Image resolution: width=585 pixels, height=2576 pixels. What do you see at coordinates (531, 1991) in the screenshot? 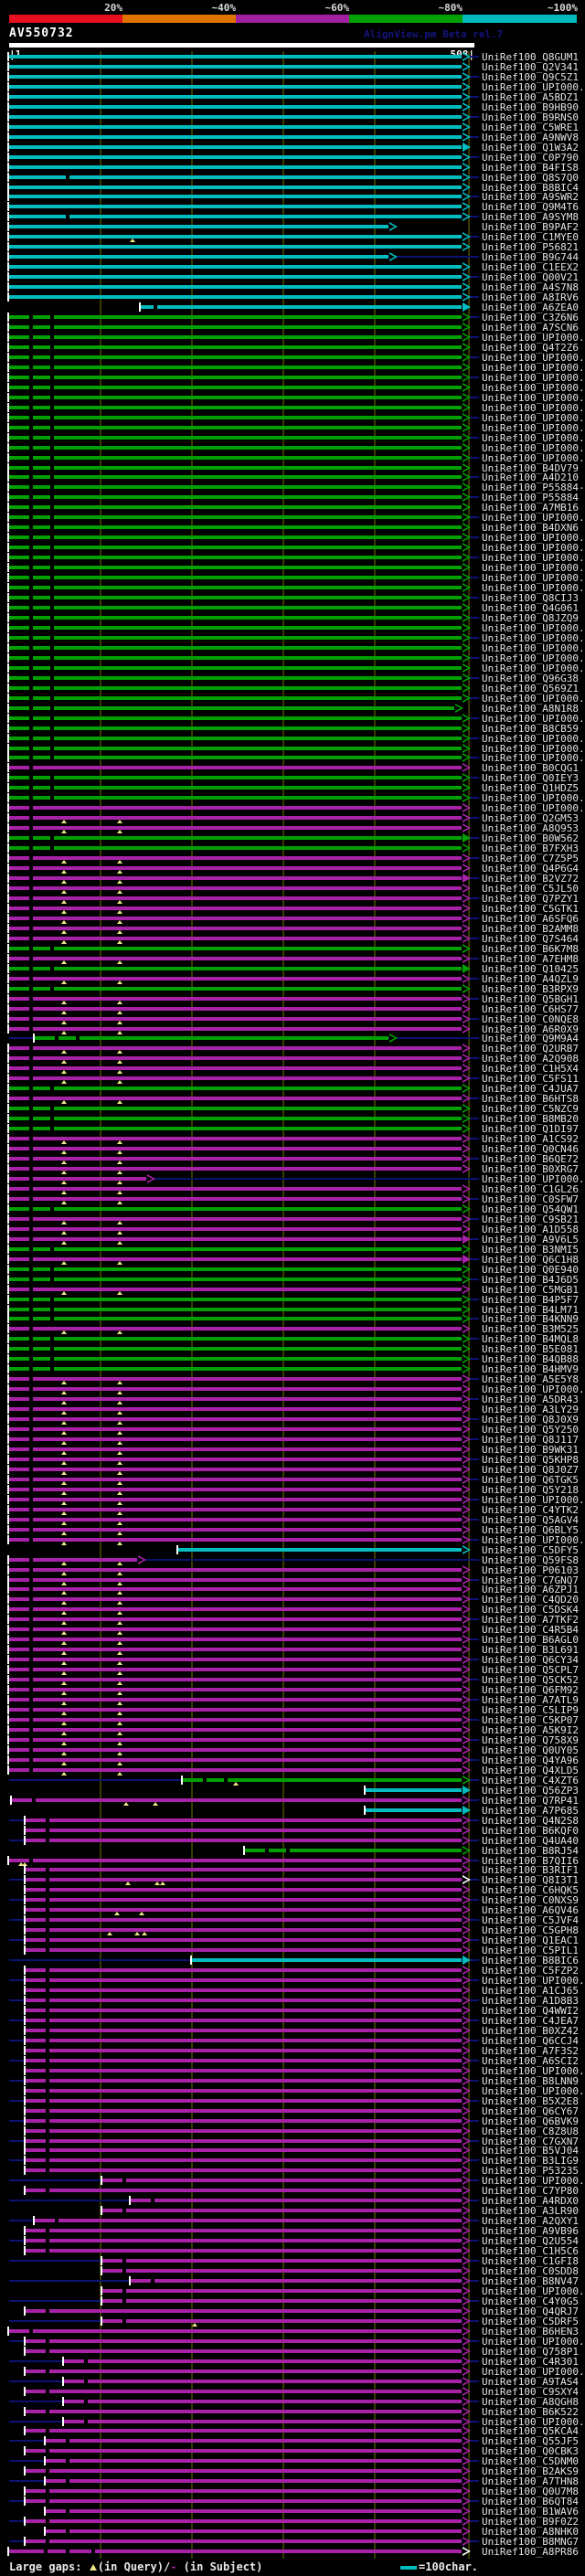
I see `hit-label: UniRef100_A1CJ65` at bounding box center [531, 1991].